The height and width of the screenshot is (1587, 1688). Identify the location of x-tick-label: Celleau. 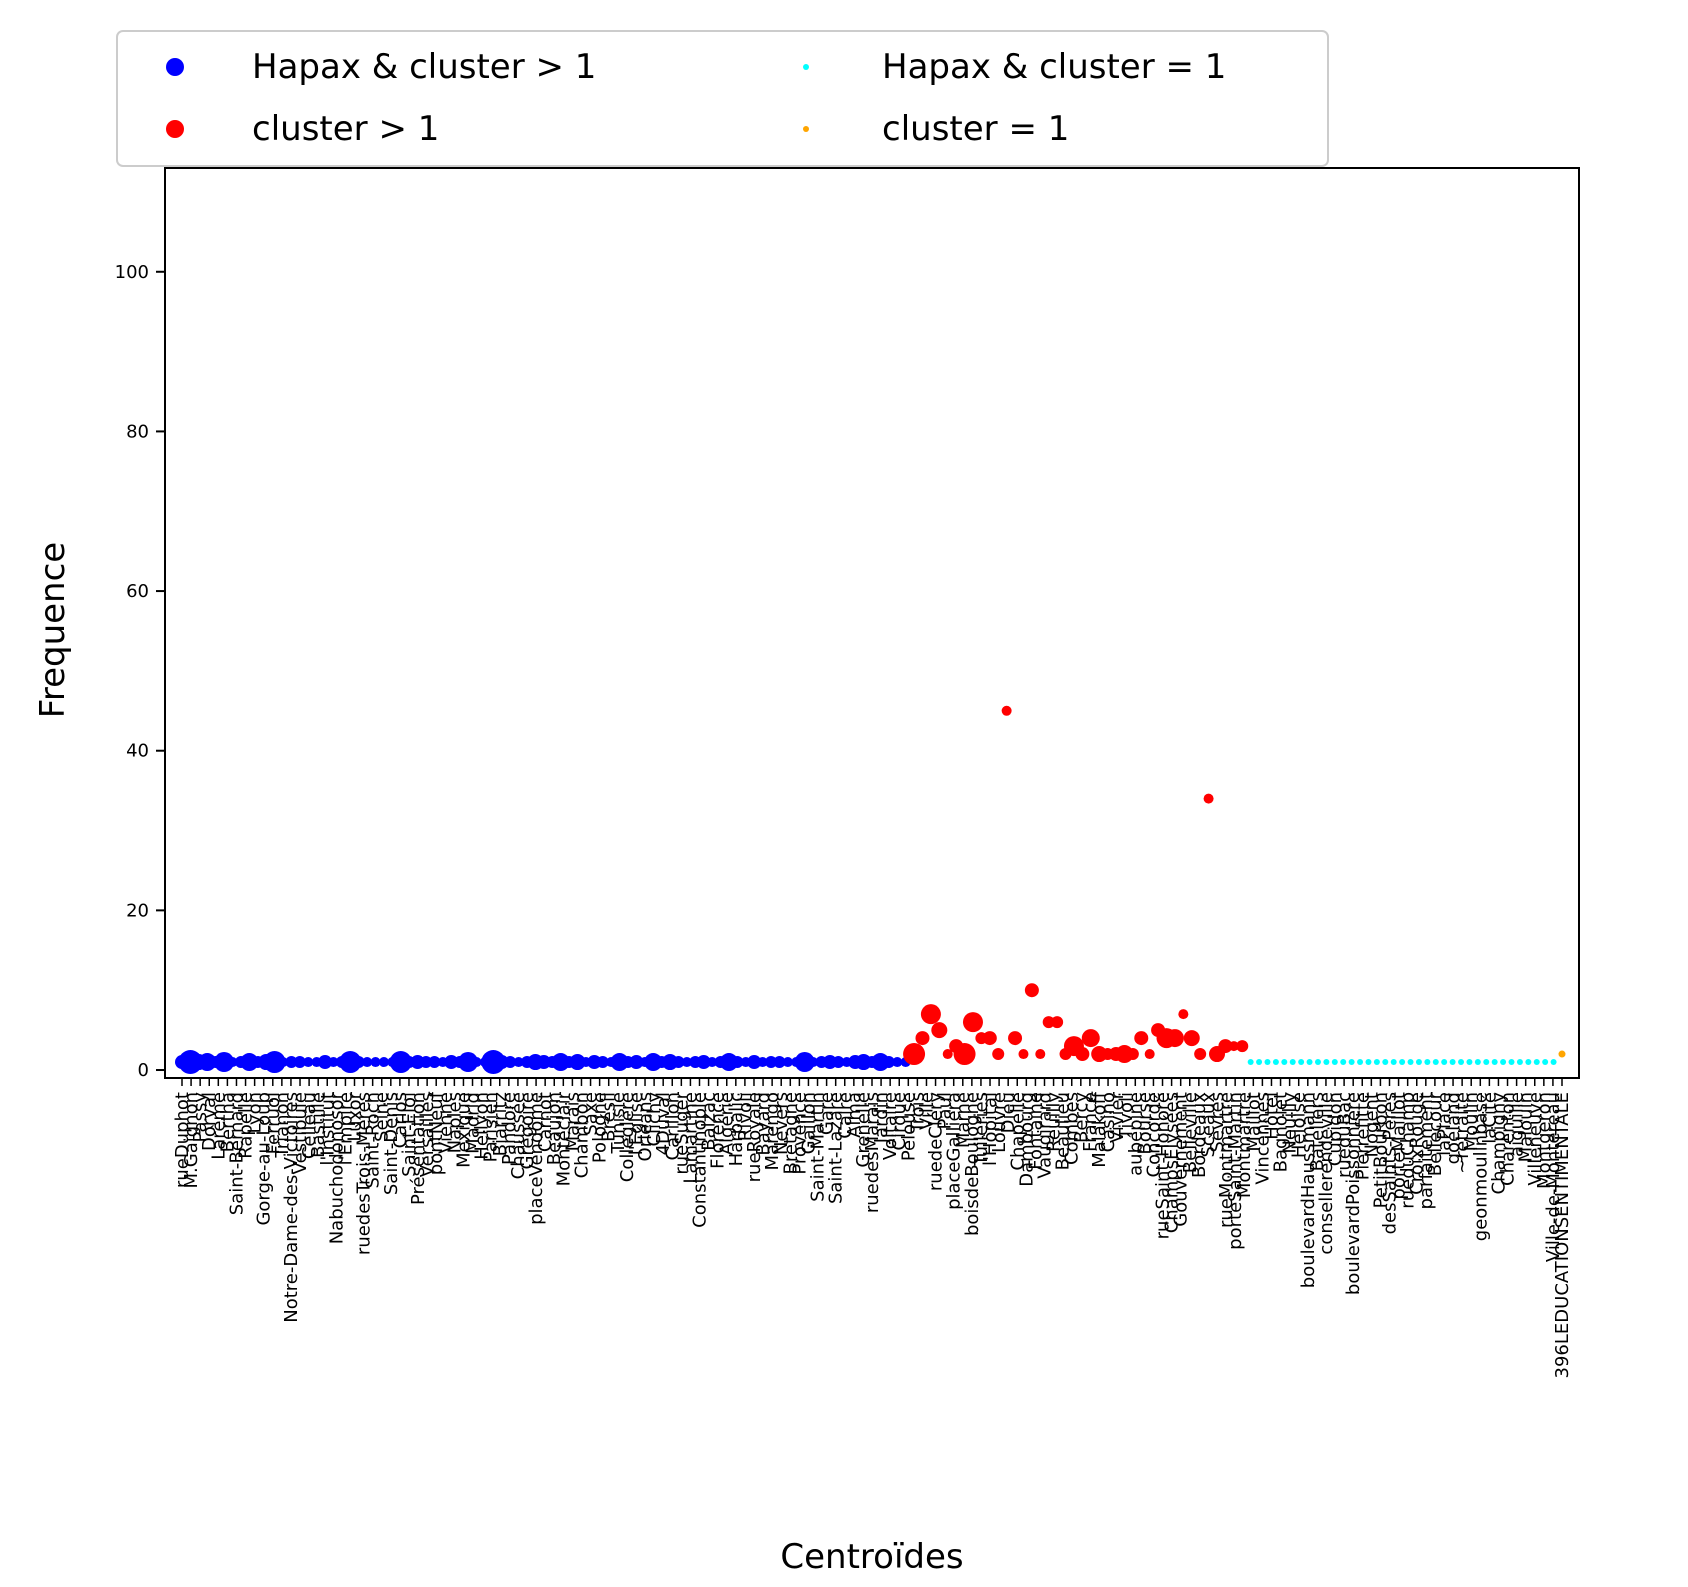
(309, 1125).